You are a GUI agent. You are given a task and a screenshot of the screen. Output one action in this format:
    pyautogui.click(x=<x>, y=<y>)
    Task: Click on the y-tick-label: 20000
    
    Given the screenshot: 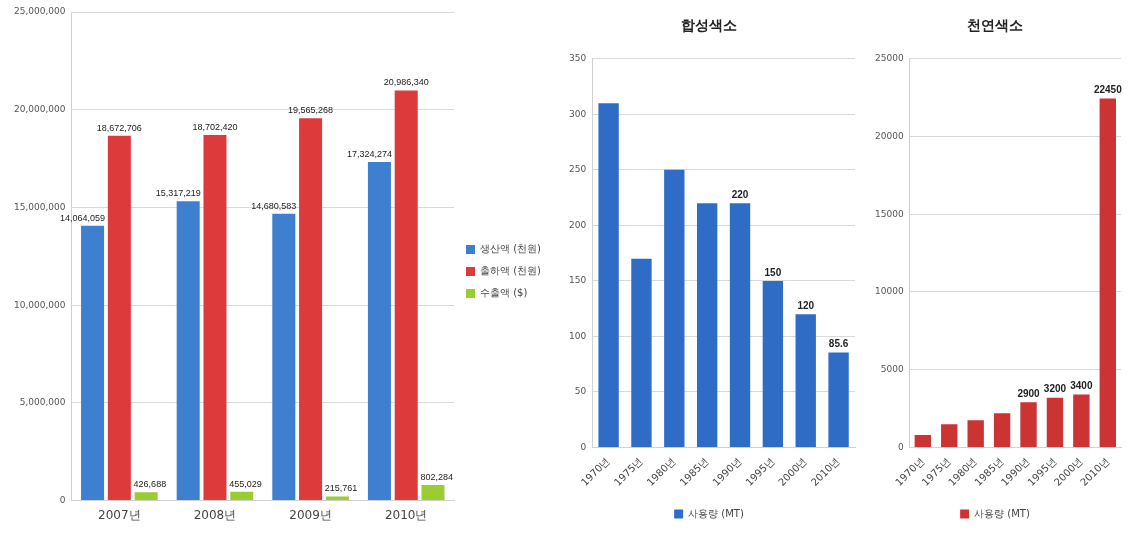 What is the action you would take?
    pyautogui.click(x=889, y=135)
    